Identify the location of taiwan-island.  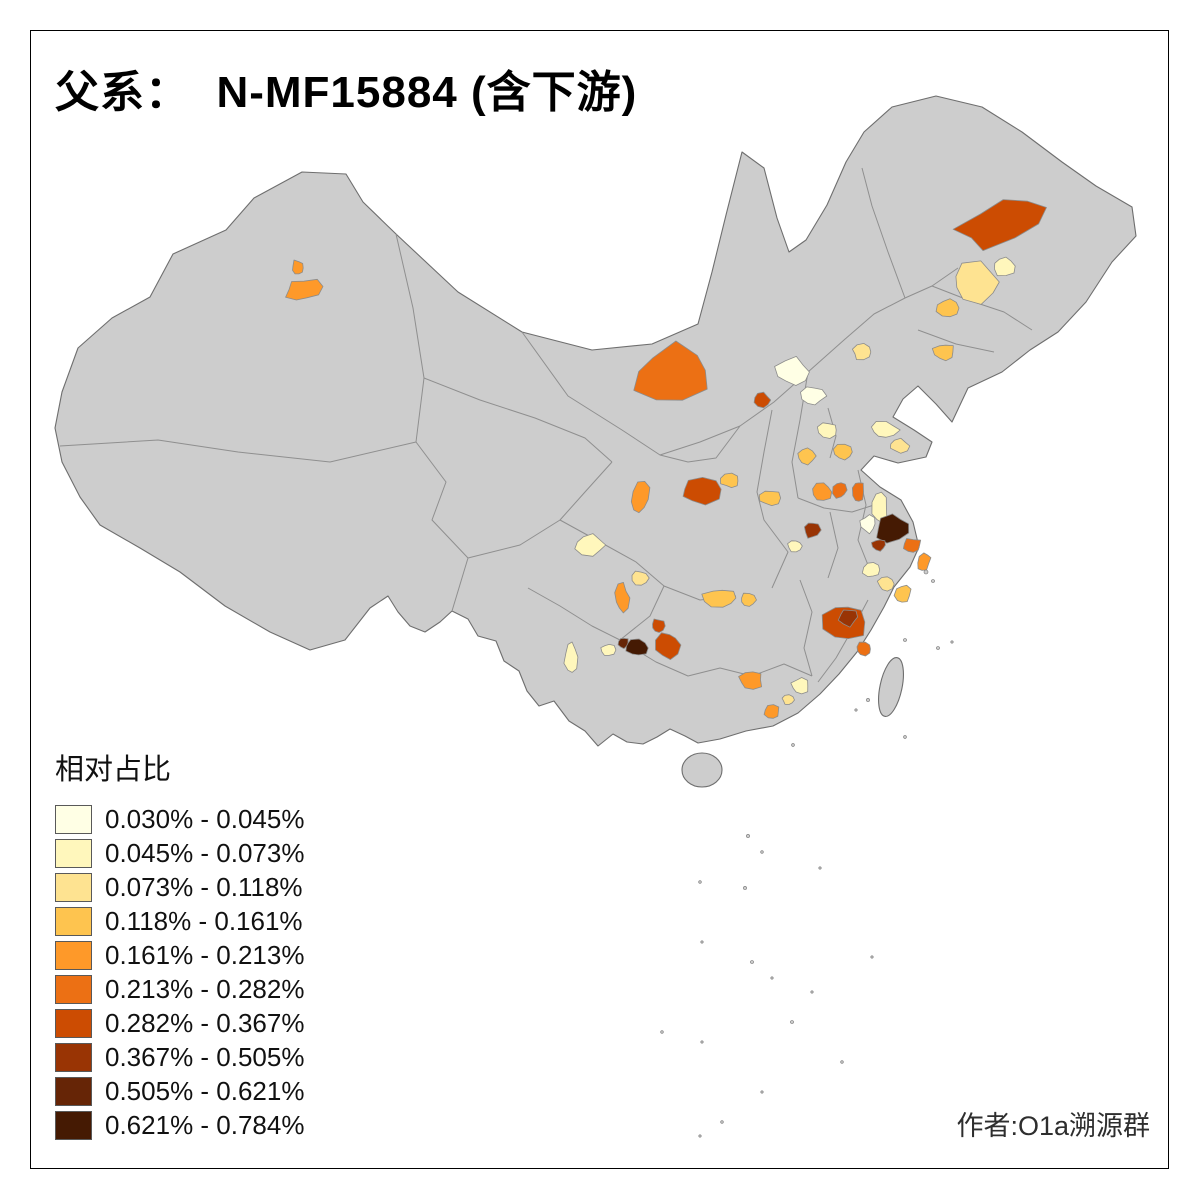
(891, 687).